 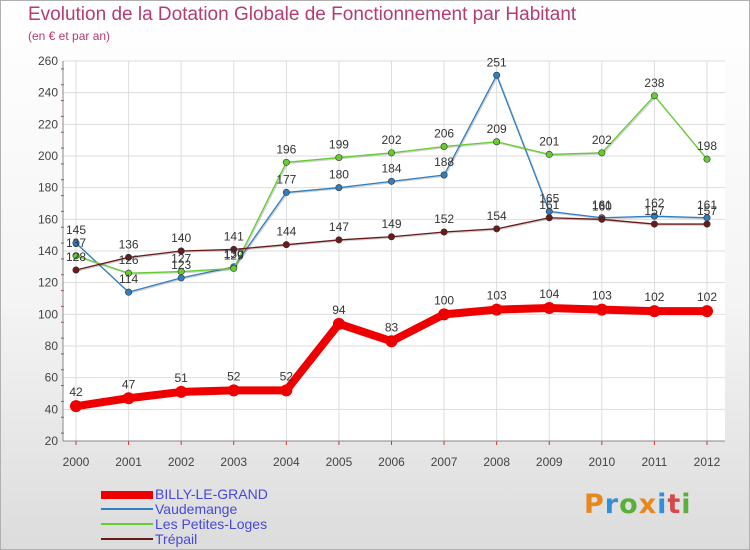 What do you see at coordinates (231, 494) in the screenshot?
I see `legend-item-billy-le-grand: BILLY-LE-GRAND` at bounding box center [231, 494].